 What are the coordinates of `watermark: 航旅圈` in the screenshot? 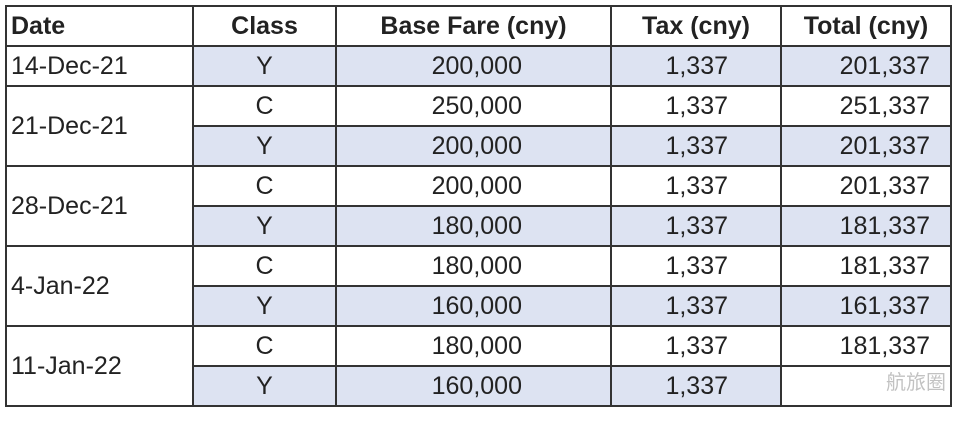 It's located at (916, 383).